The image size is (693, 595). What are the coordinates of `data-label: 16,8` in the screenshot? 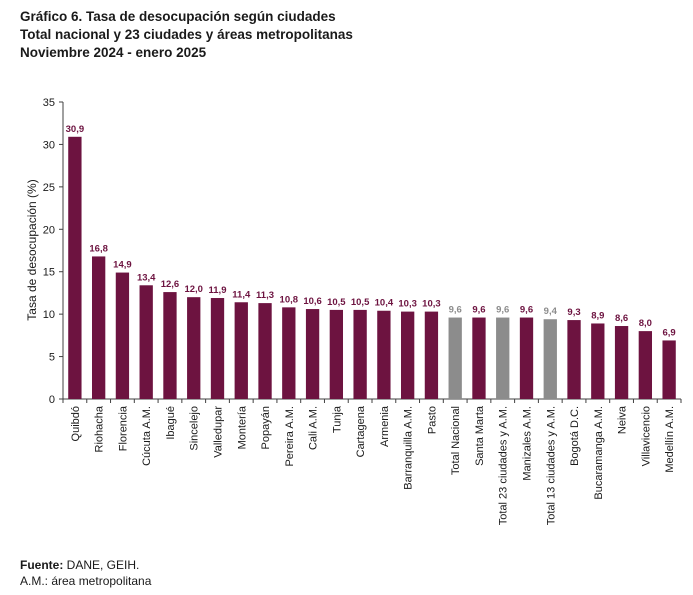 It's located at (98, 248).